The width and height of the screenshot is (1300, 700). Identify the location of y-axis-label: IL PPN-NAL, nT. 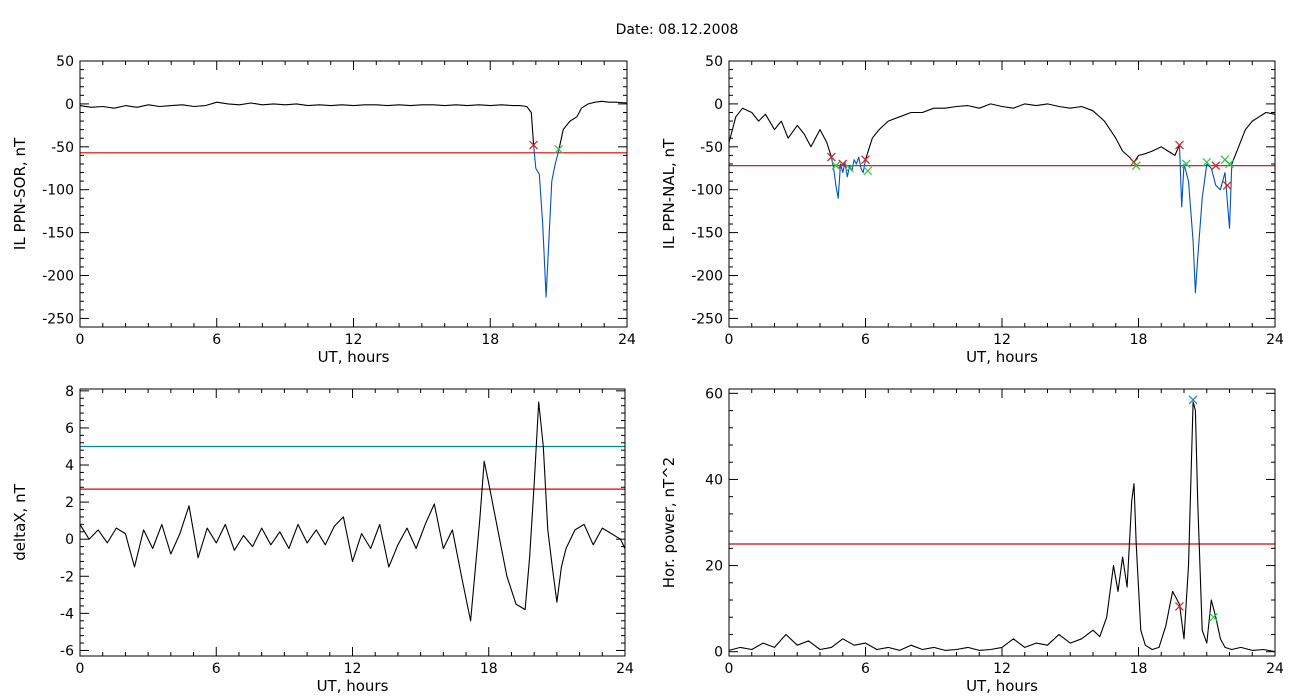
(669, 193).